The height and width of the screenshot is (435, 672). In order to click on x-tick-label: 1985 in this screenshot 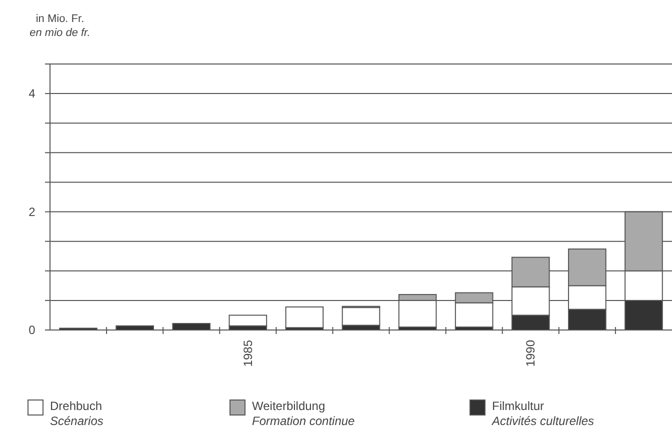, I will do `click(247, 353)`.